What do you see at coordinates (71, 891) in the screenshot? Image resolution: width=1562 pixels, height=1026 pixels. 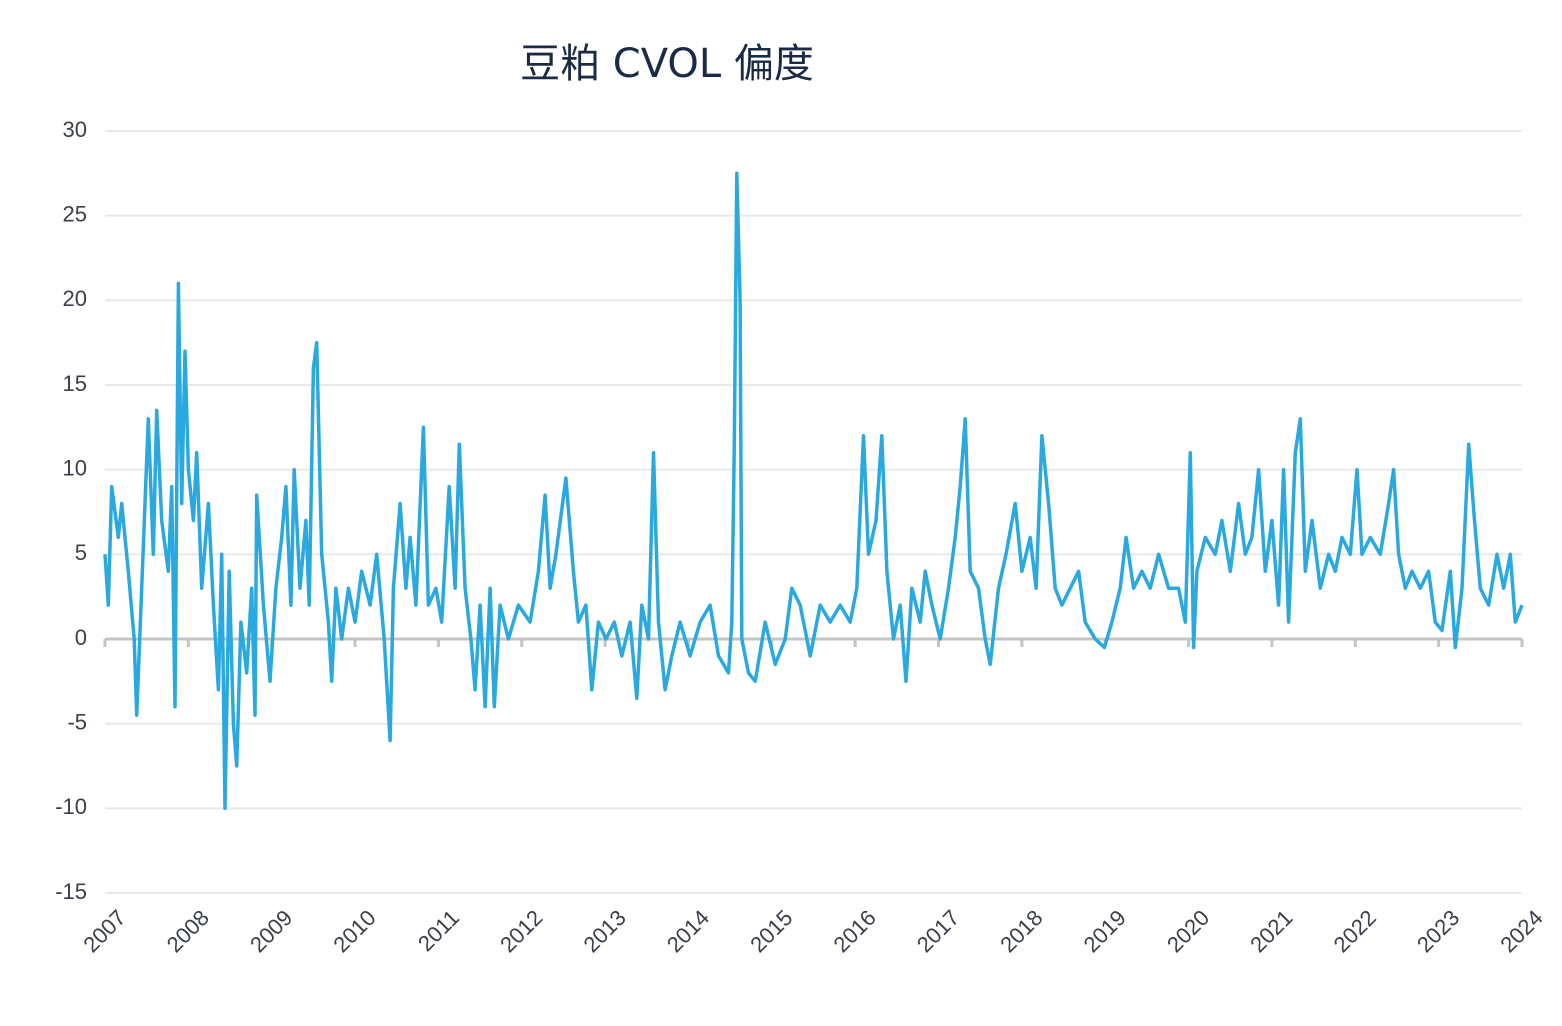 I see `y-tick-label: -15` at bounding box center [71, 891].